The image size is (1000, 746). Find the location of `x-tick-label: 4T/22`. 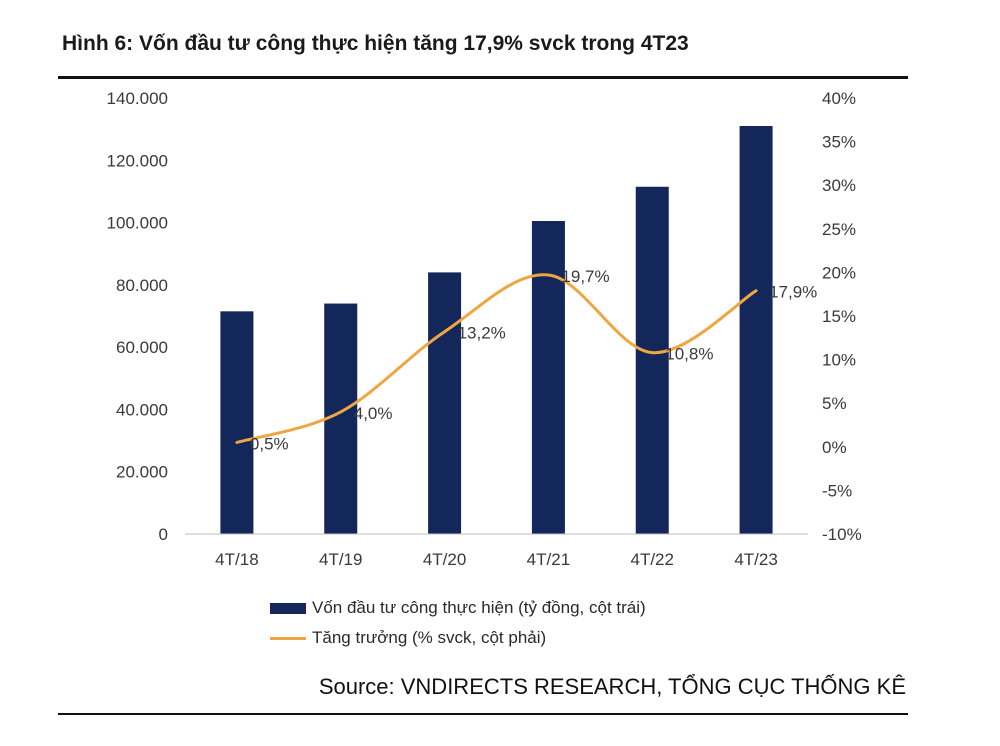

x-tick-label: 4T/22 is located at coordinates (652, 559).